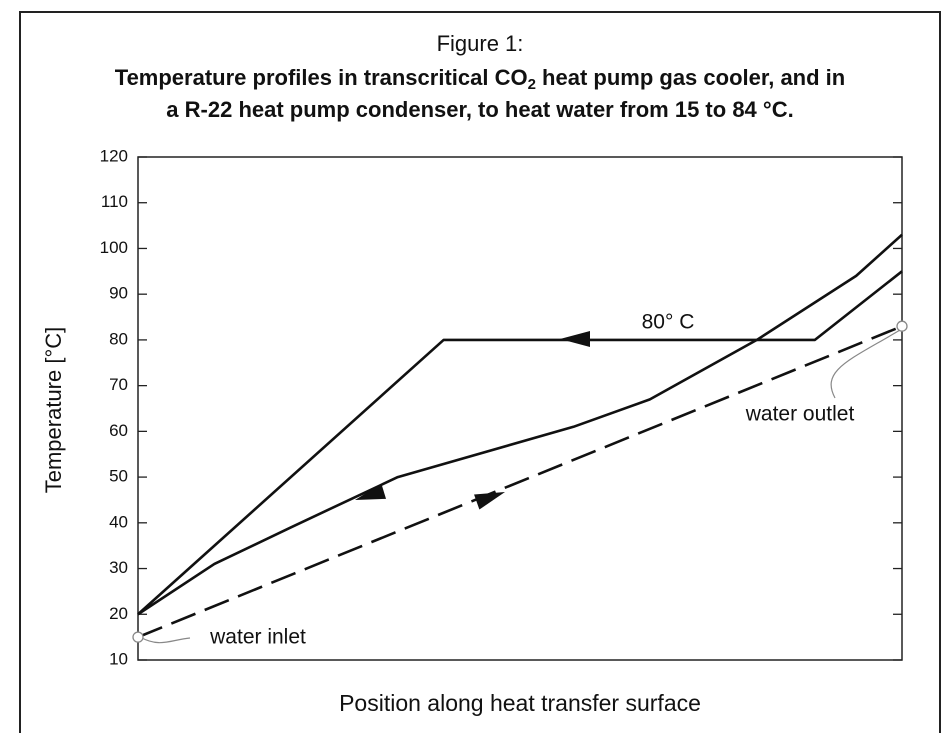 The width and height of the screenshot is (952, 733). I want to click on y-tick-label: 70, so click(118, 384).